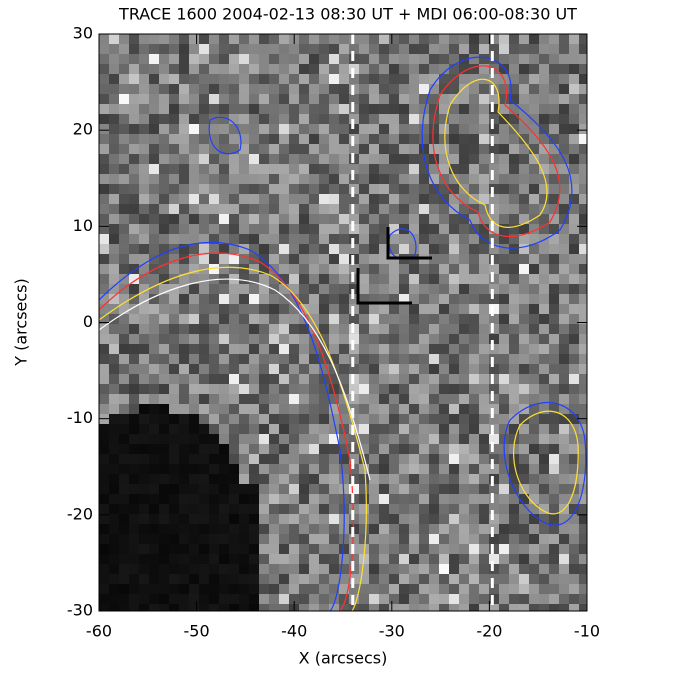 The height and width of the screenshot is (675, 696). I want to click on y-tick-label: 20, so click(83, 129).